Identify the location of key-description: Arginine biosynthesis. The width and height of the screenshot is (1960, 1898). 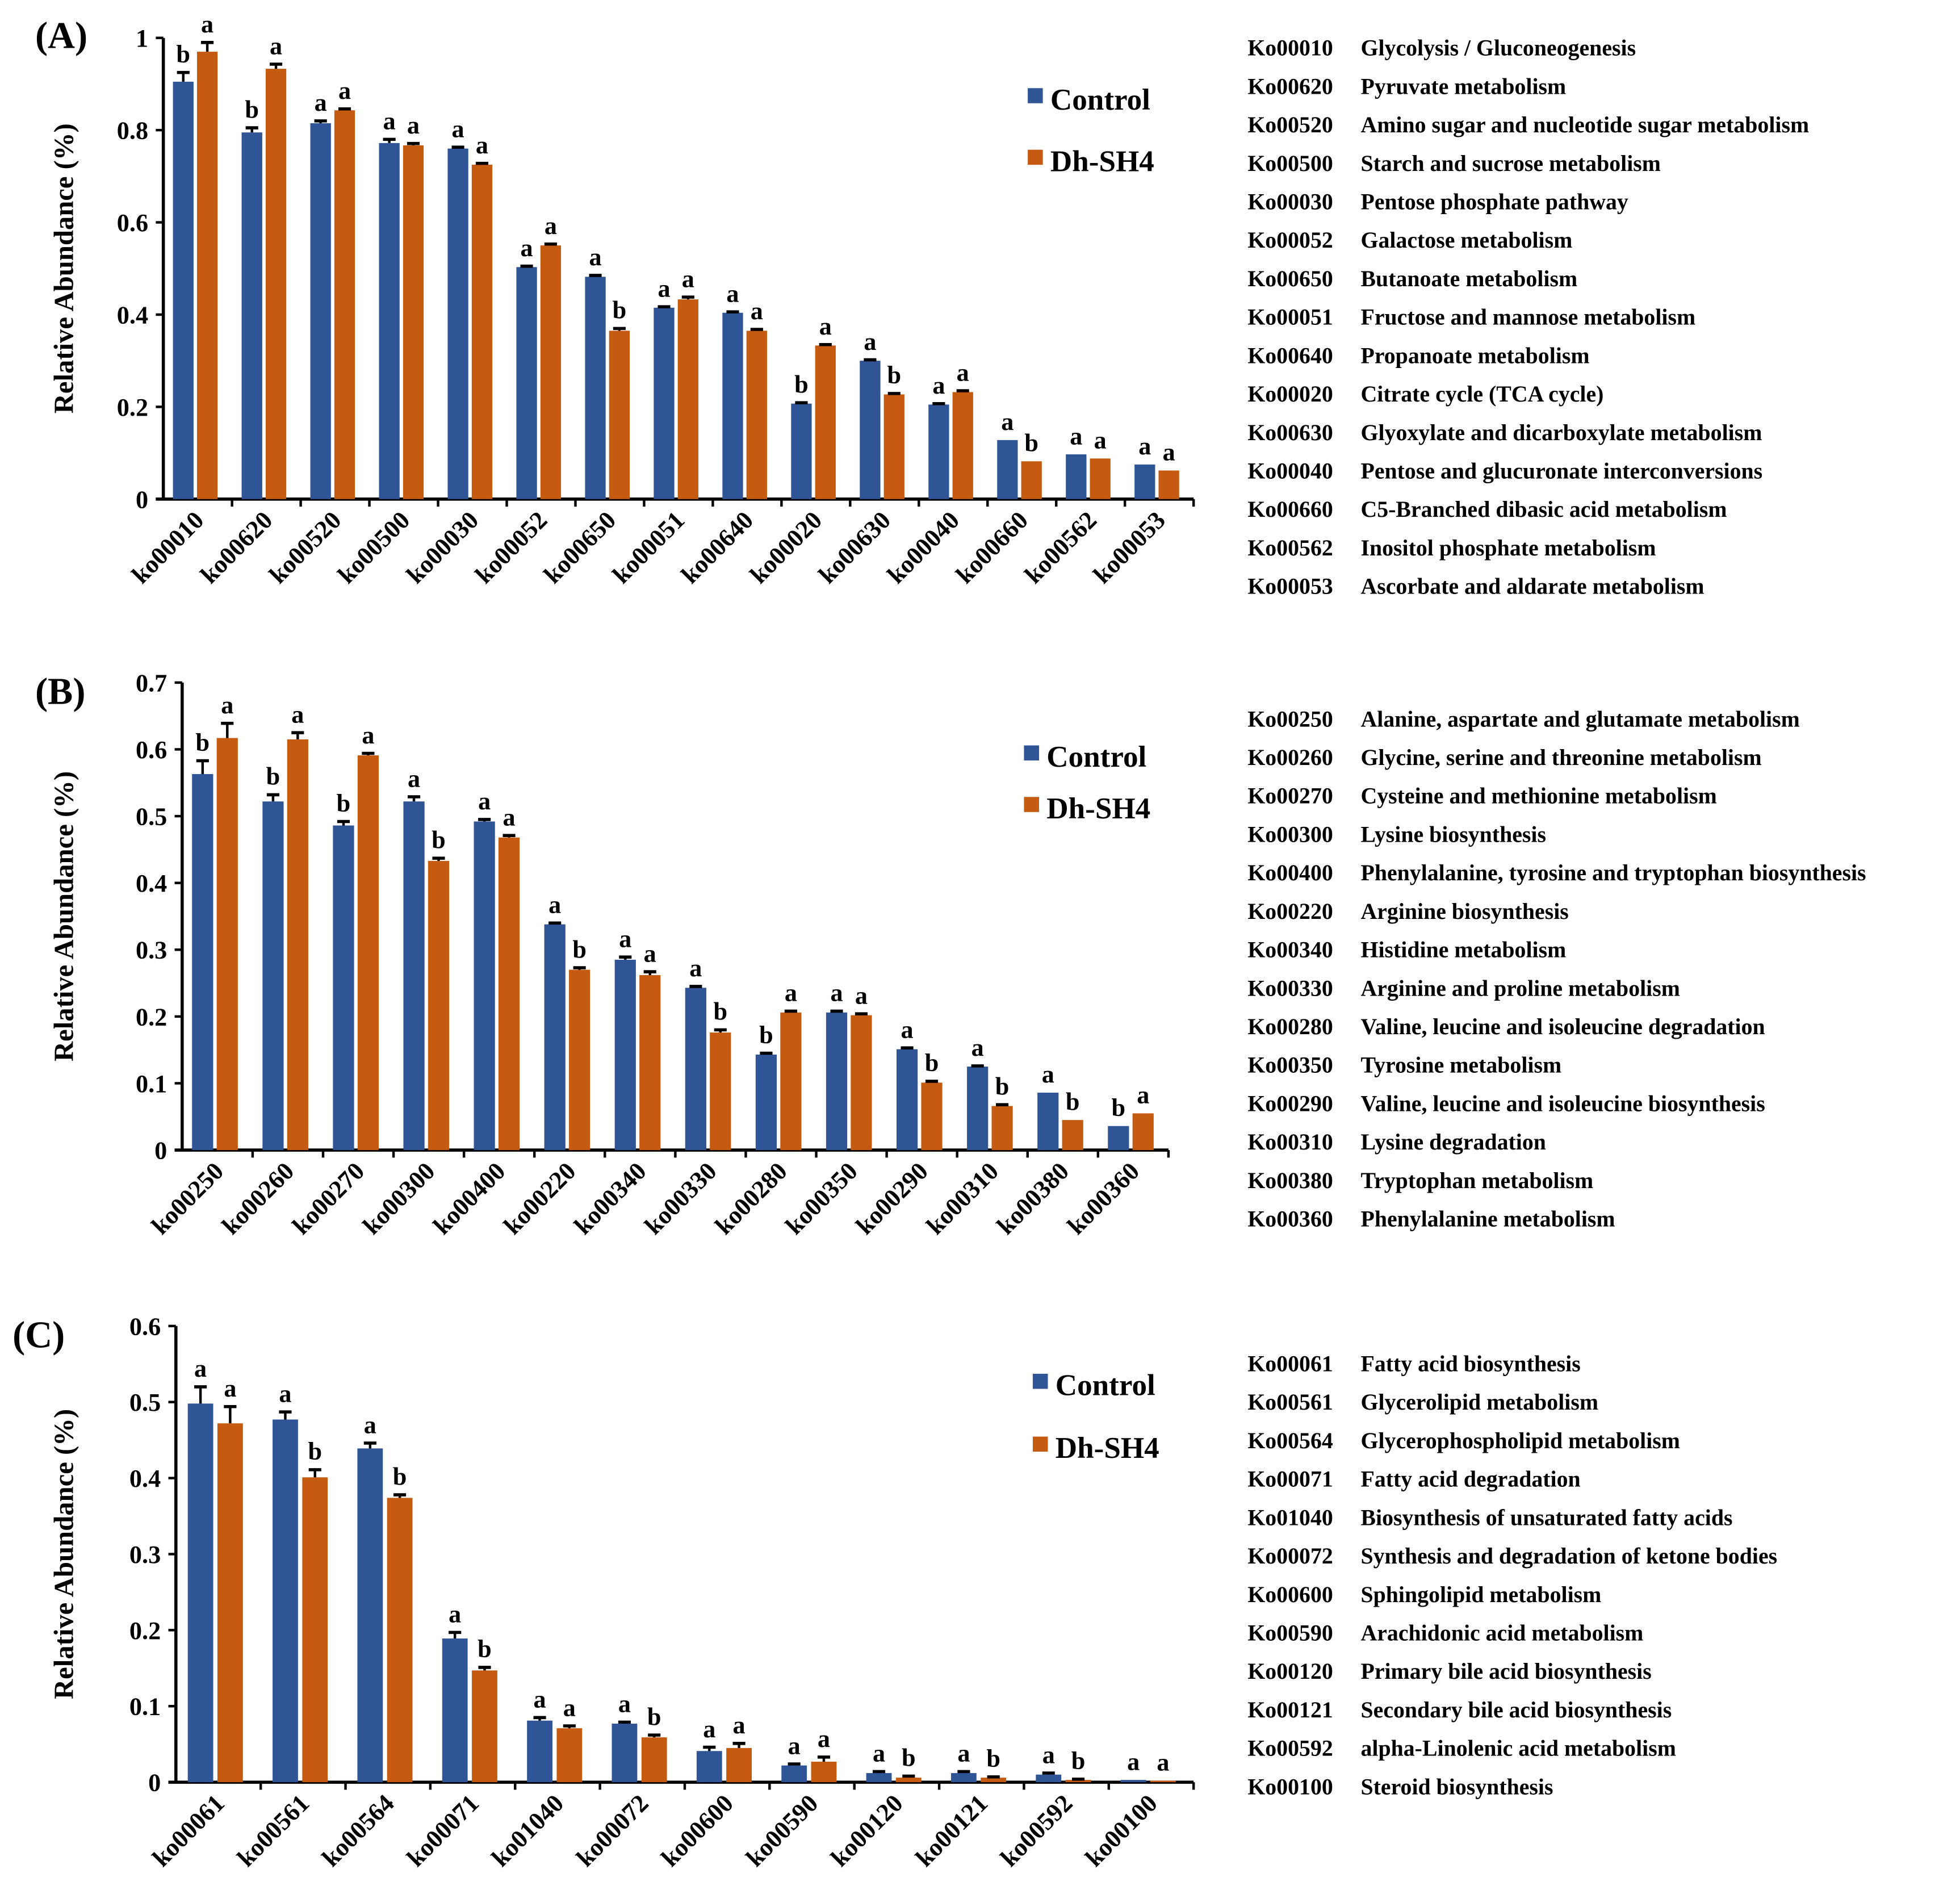
(1464, 911).